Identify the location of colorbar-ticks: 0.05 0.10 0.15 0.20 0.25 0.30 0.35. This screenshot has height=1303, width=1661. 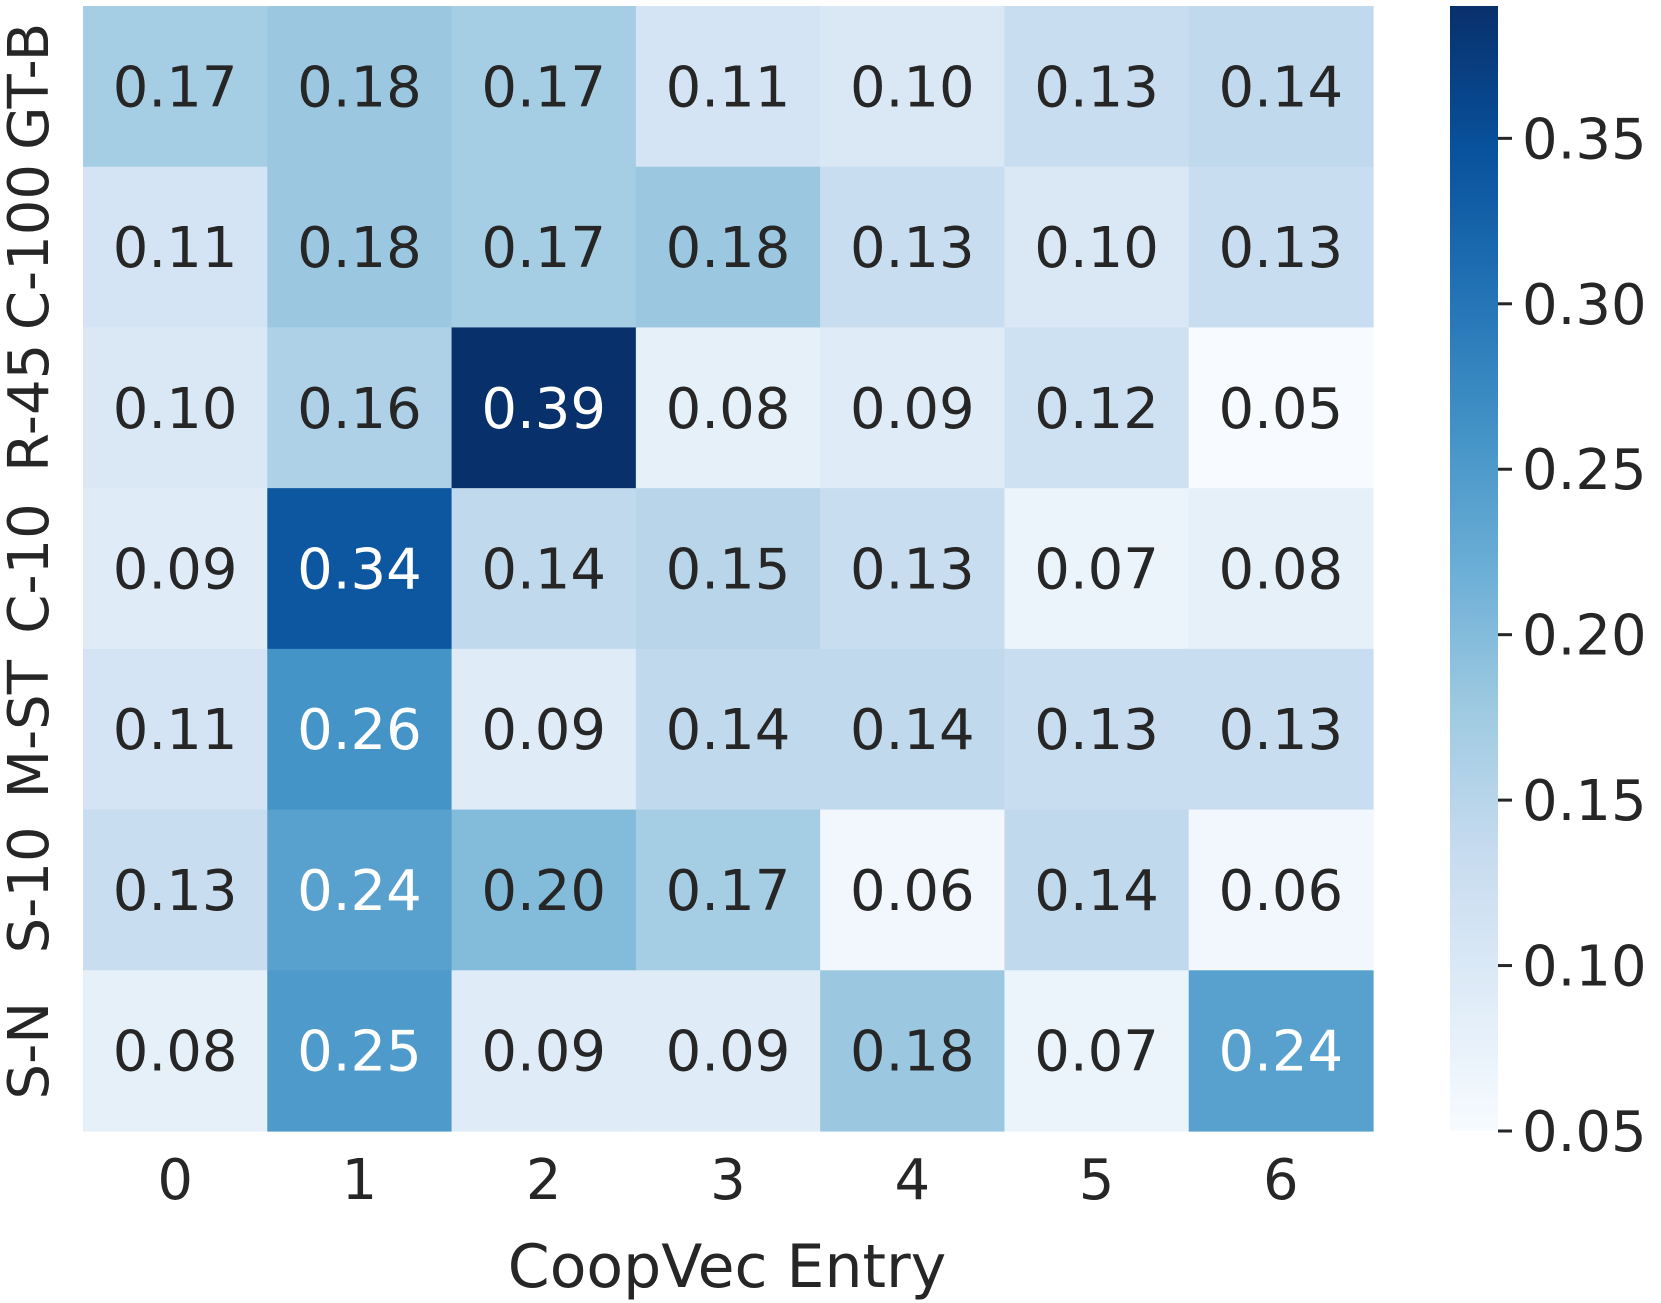
(1572, 636).